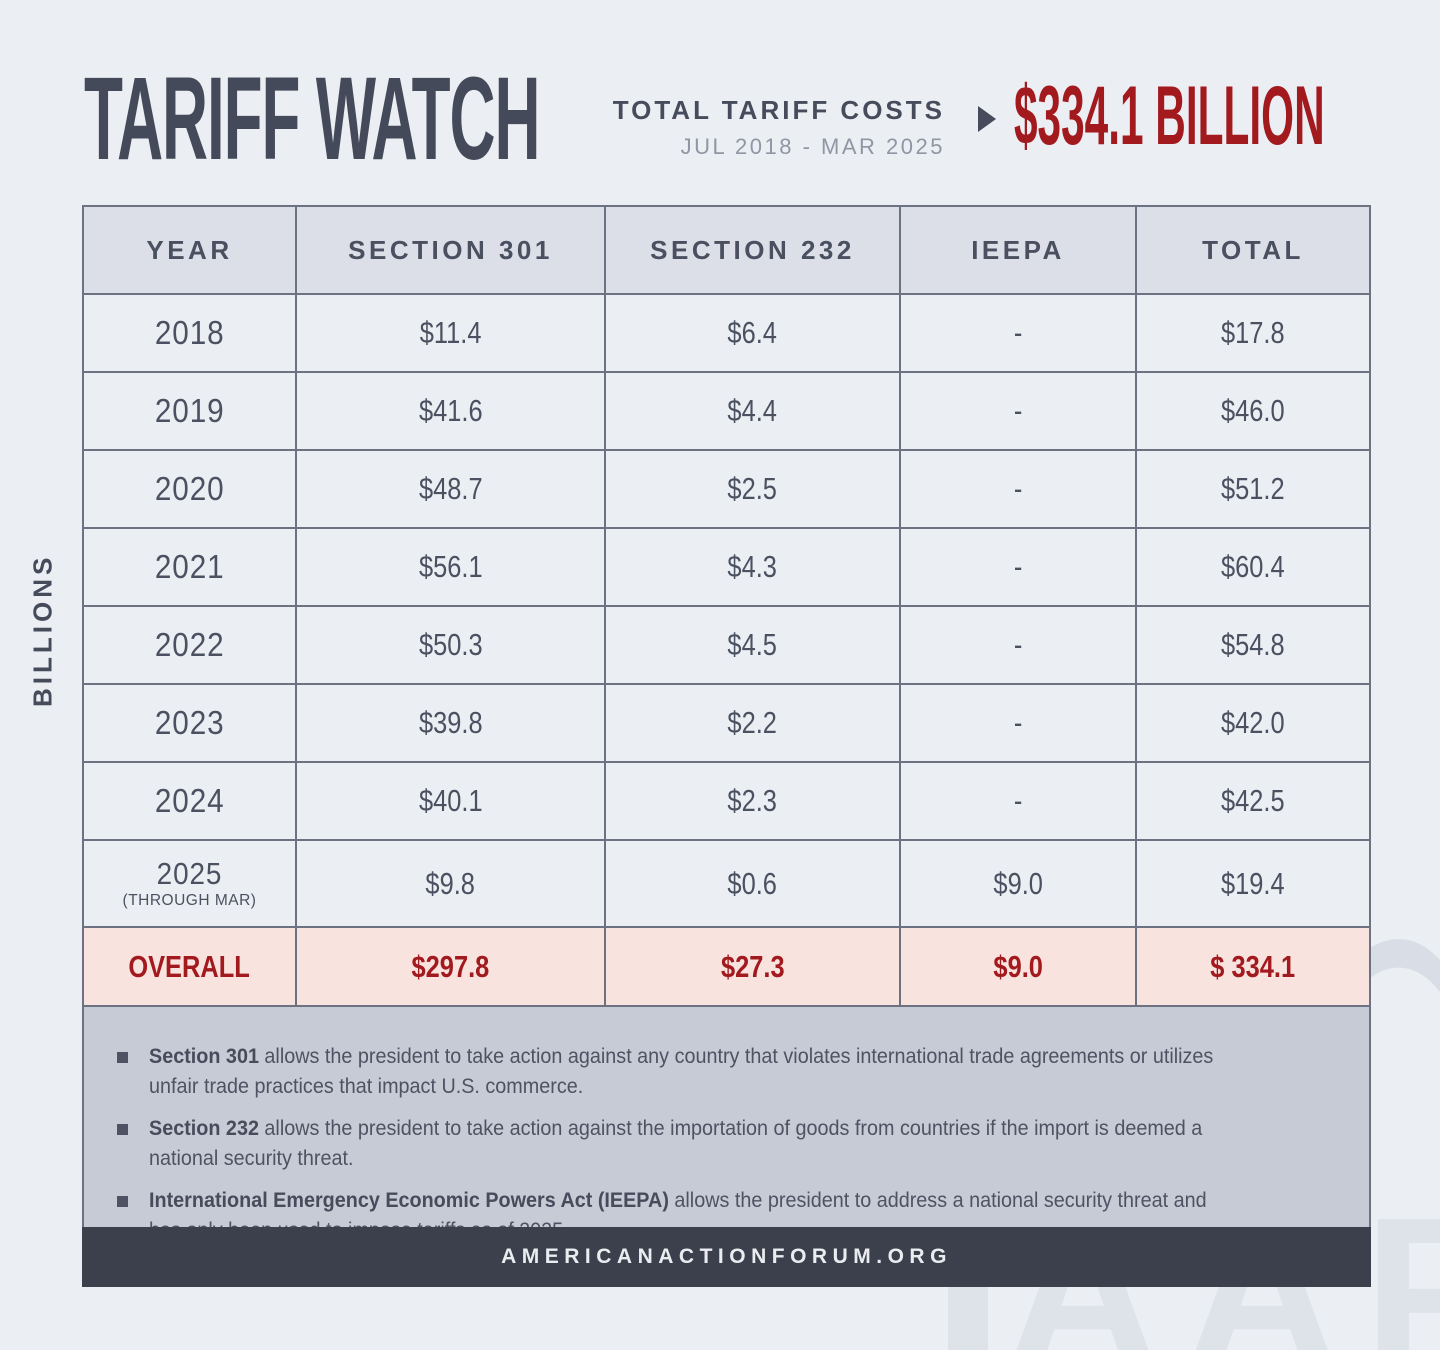 The width and height of the screenshot is (1440, 1350). I want to click on year-cell: 2020, so click(189, 489).